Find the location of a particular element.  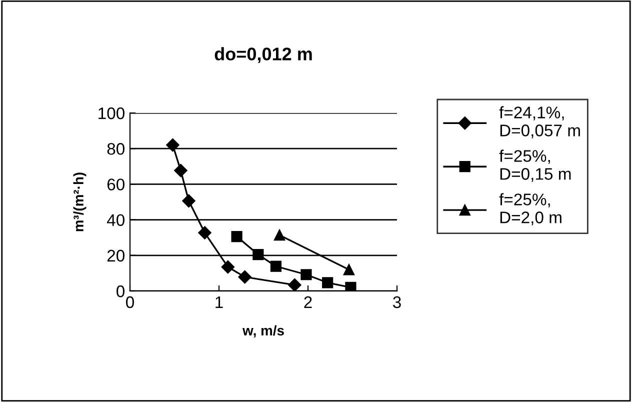

y-tick-label: 20 is located at coordinates (115, 256).